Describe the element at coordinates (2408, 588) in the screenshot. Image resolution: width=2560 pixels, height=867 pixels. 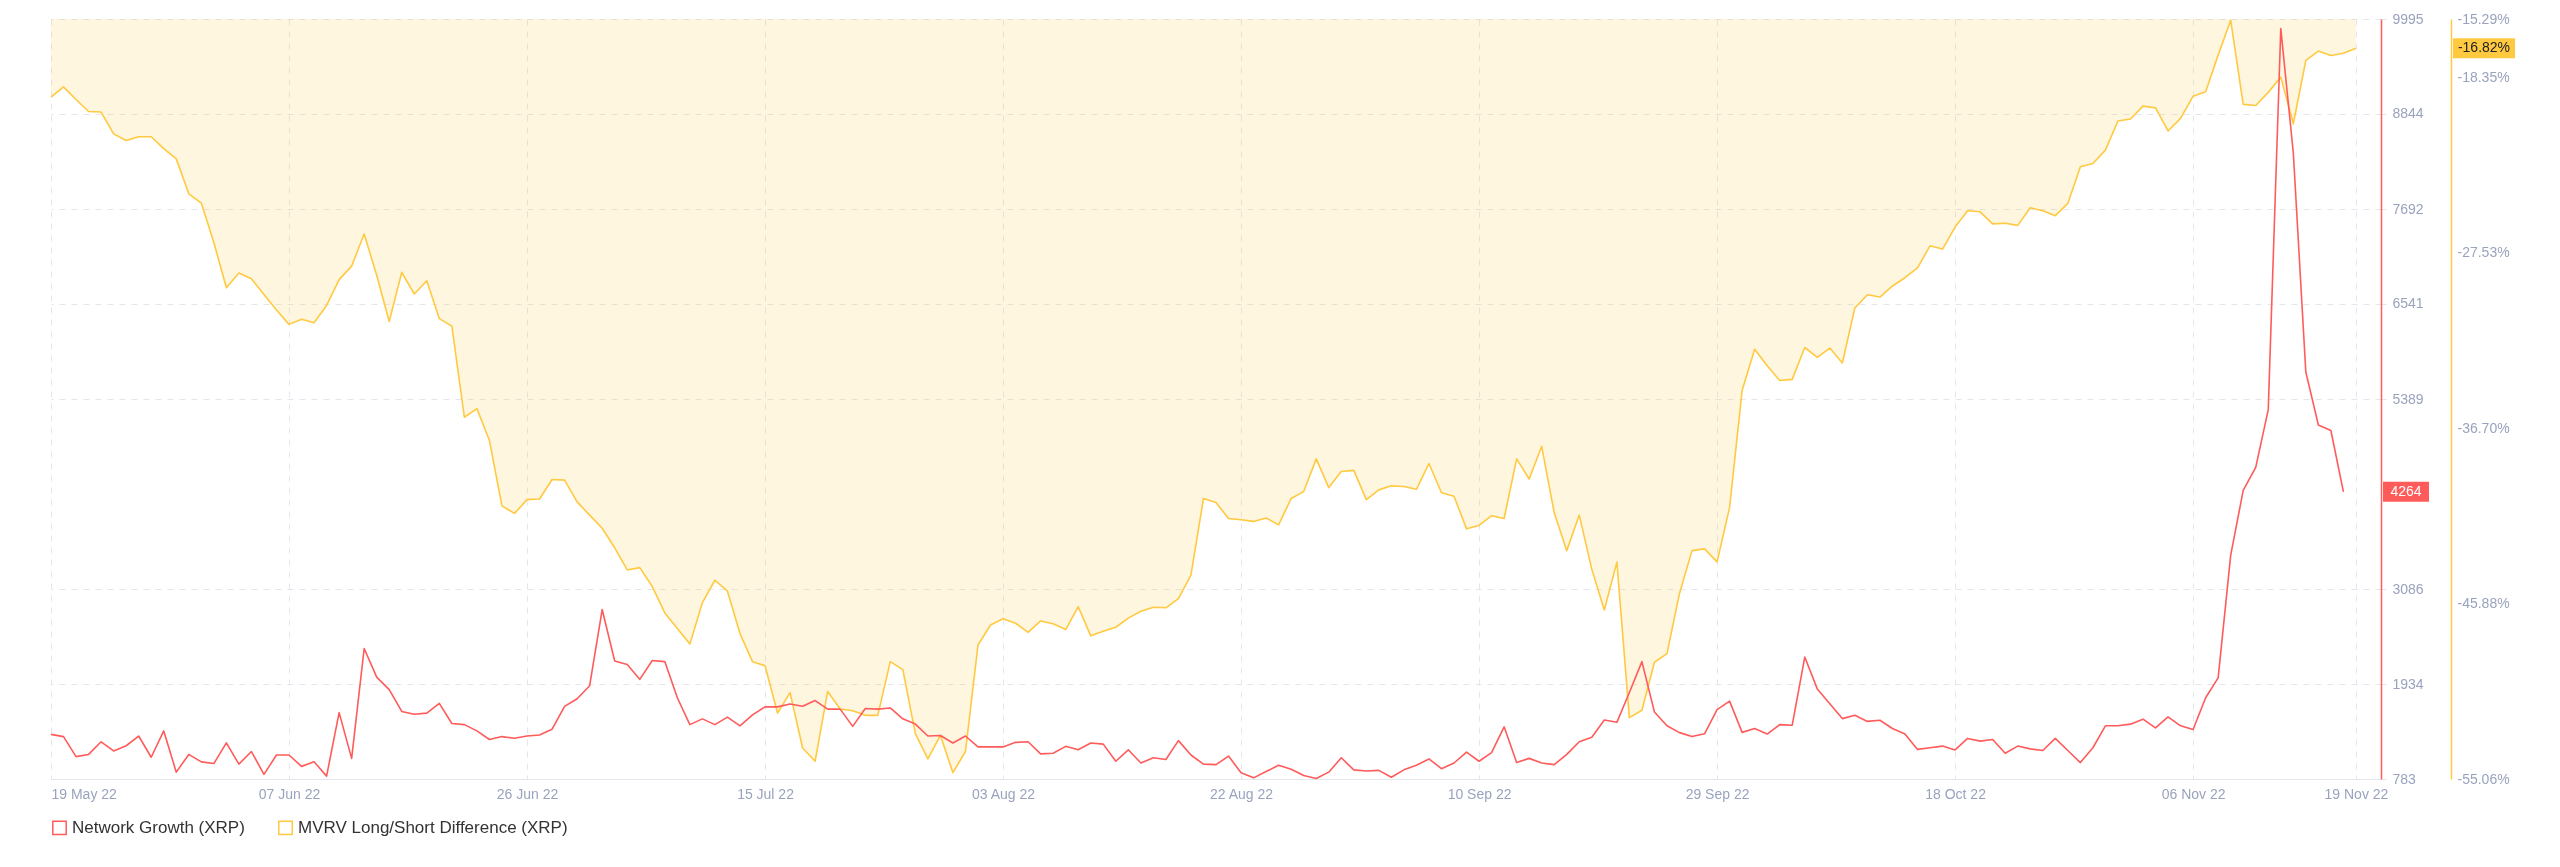
I see `y-tick-label: 3086` at that location.